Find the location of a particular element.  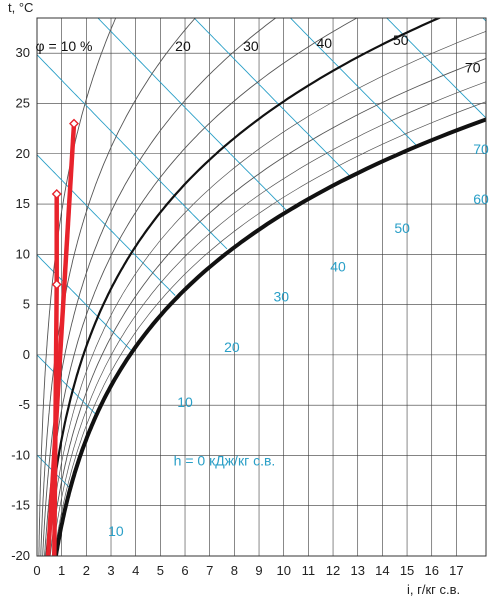

humidity-label: φ = 10 % is located at coordinates (64, 46).